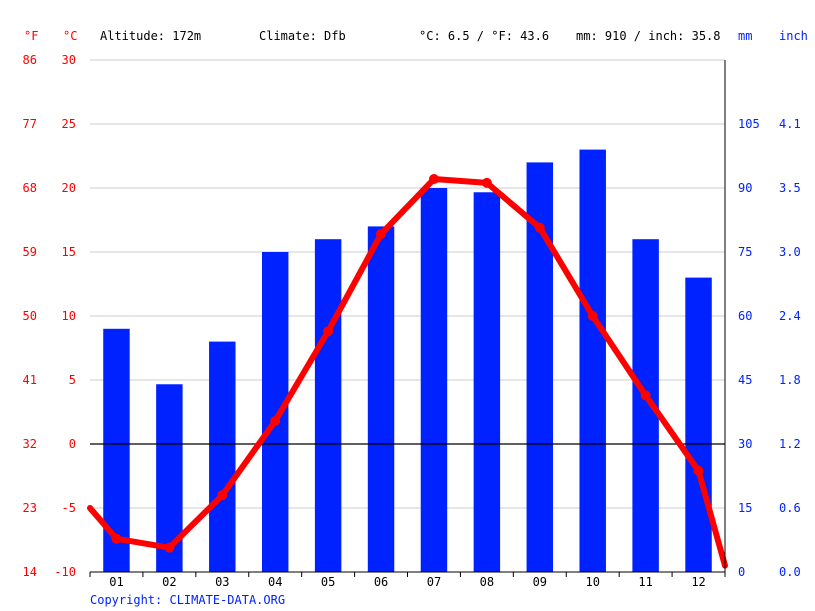 This screenshot has width=815, height=611. Describe the element at coordinates (30, 572) in the screenshot. I see `y-tick-label-fahrenheit: 14` at that location.